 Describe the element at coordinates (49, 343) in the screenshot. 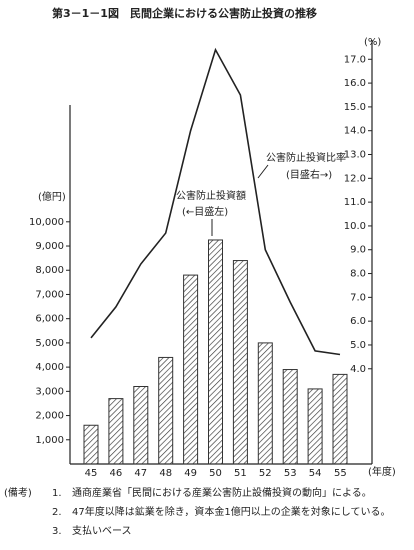

I see `y-tick-label: 5,000` at that location.